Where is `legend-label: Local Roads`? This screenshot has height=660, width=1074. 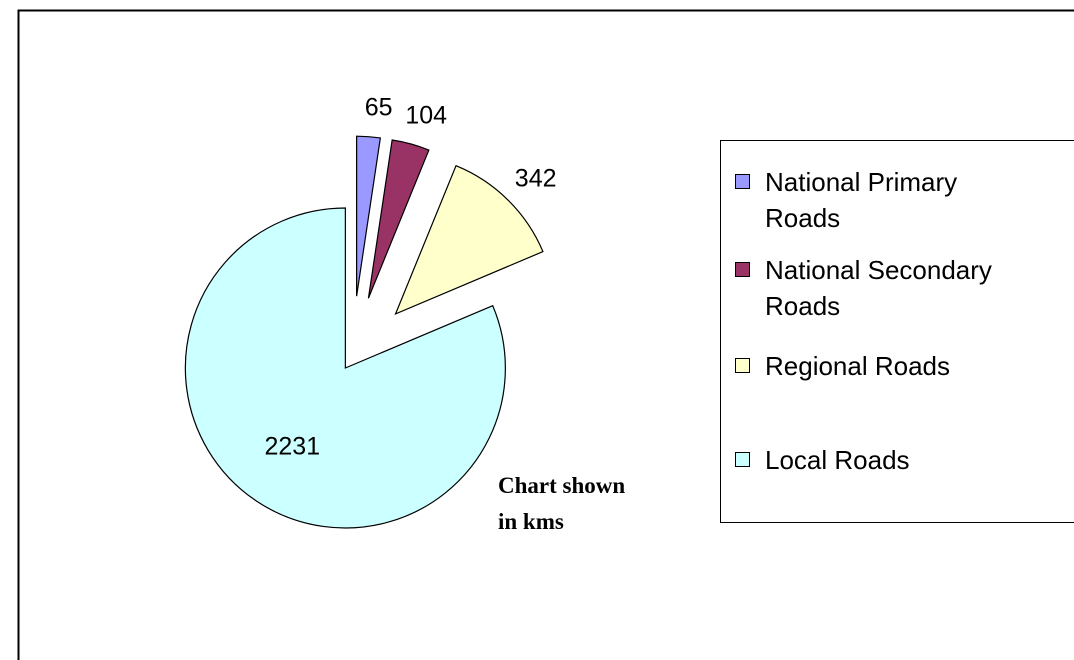 legend-label: Local Roads is located at coordinates (837, 460).